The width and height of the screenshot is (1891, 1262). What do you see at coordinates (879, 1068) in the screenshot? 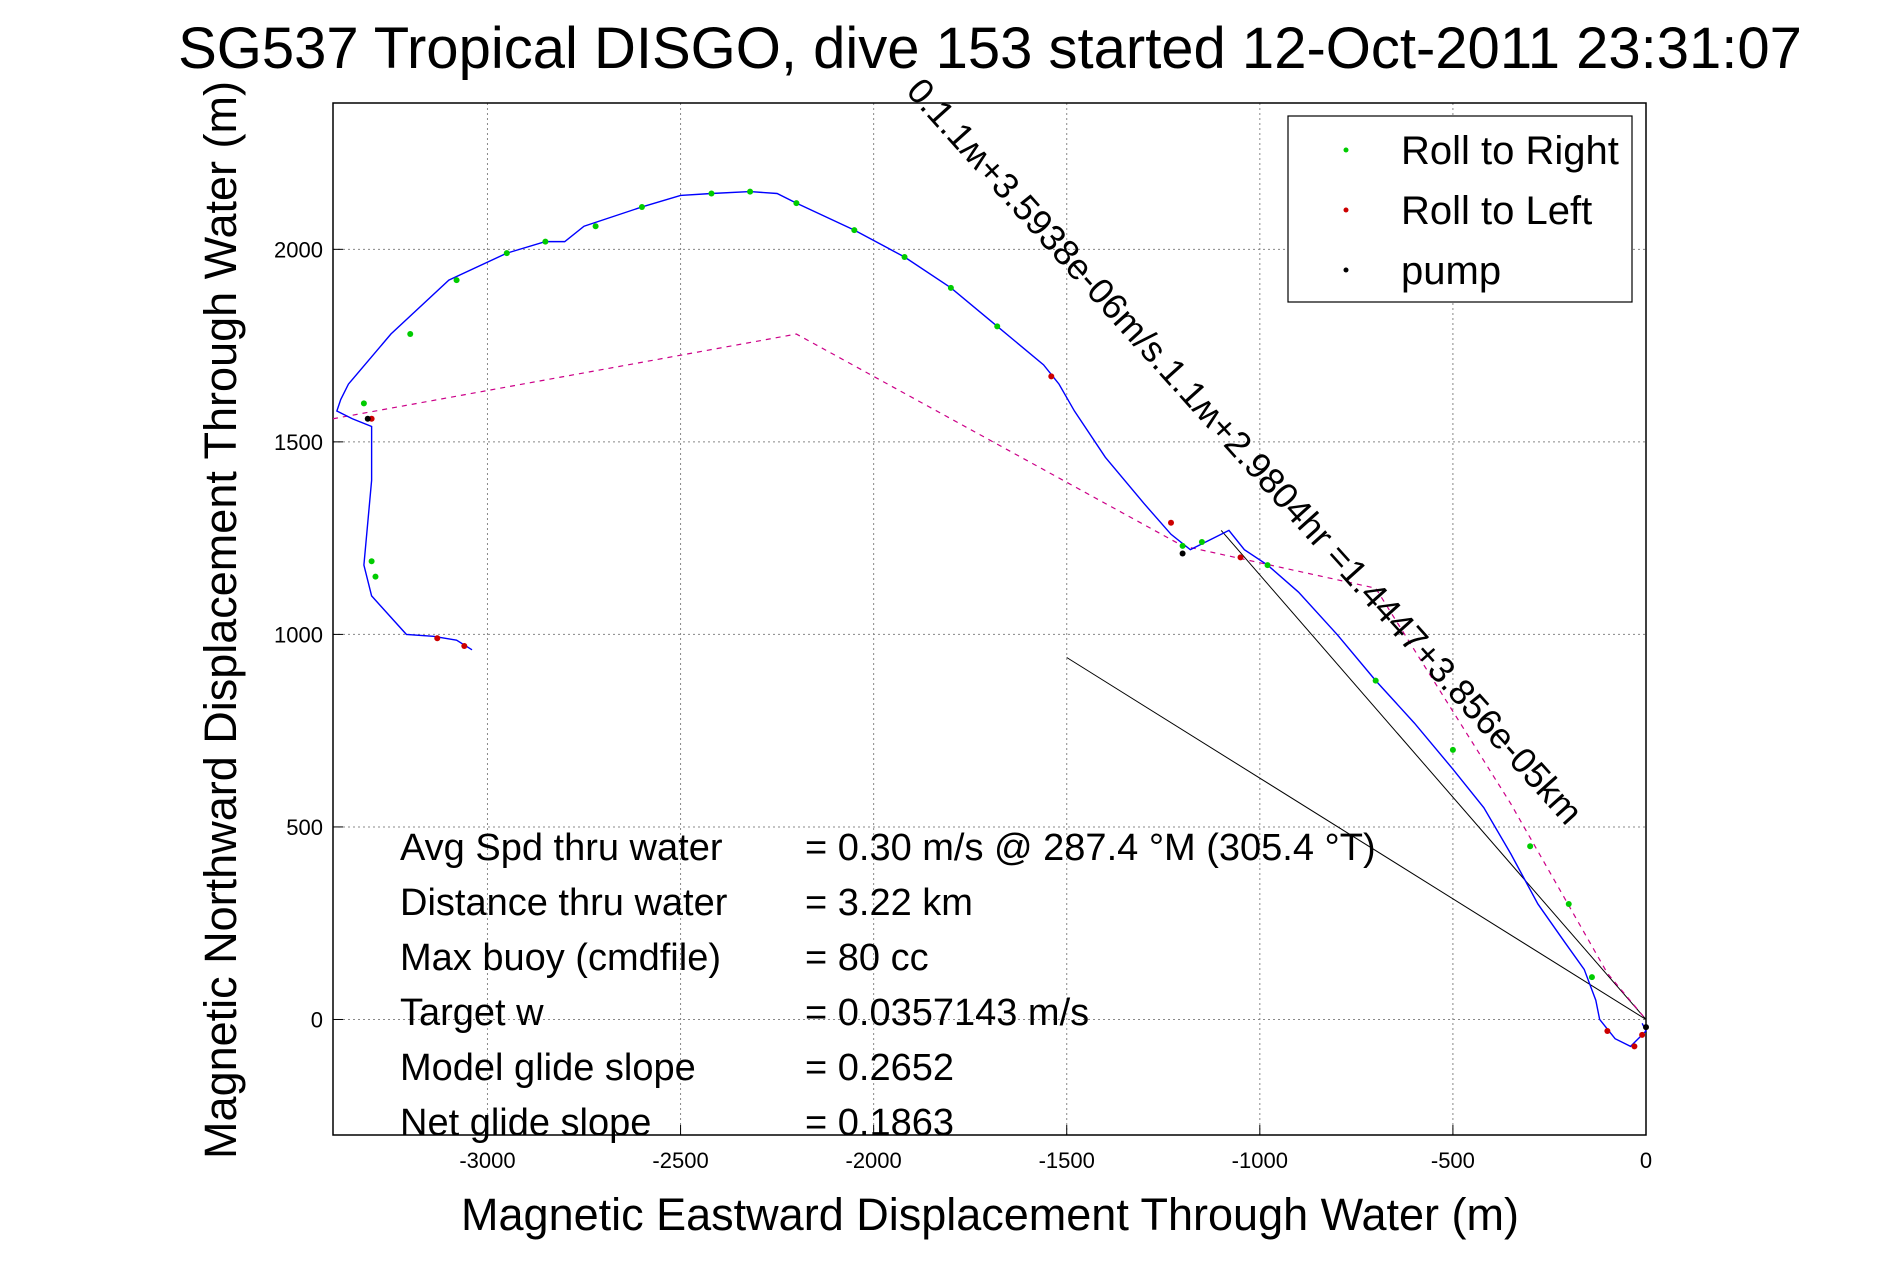
I see `annotation-value: = 0.2652` at bounding box center [879, 1068].